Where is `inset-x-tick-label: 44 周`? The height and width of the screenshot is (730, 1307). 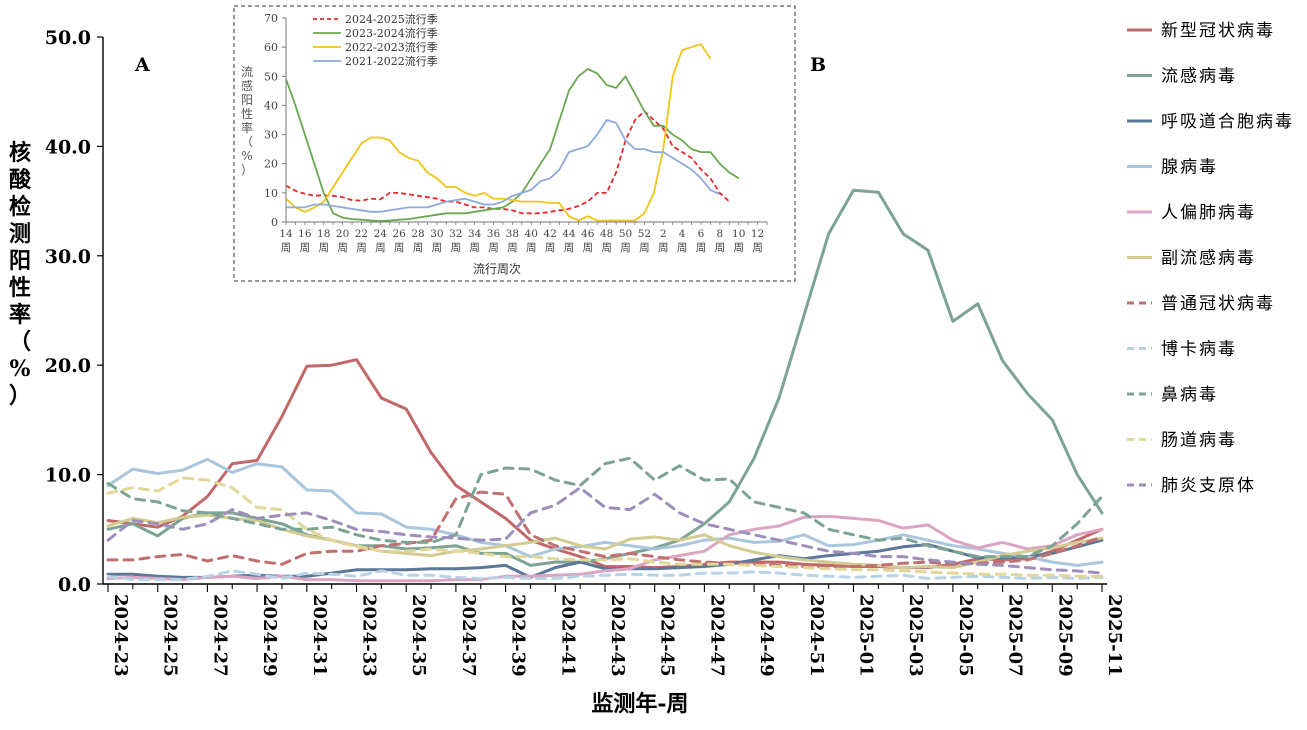 inset-x-tick-label: 44 周 is located at coordinates (569, 241).